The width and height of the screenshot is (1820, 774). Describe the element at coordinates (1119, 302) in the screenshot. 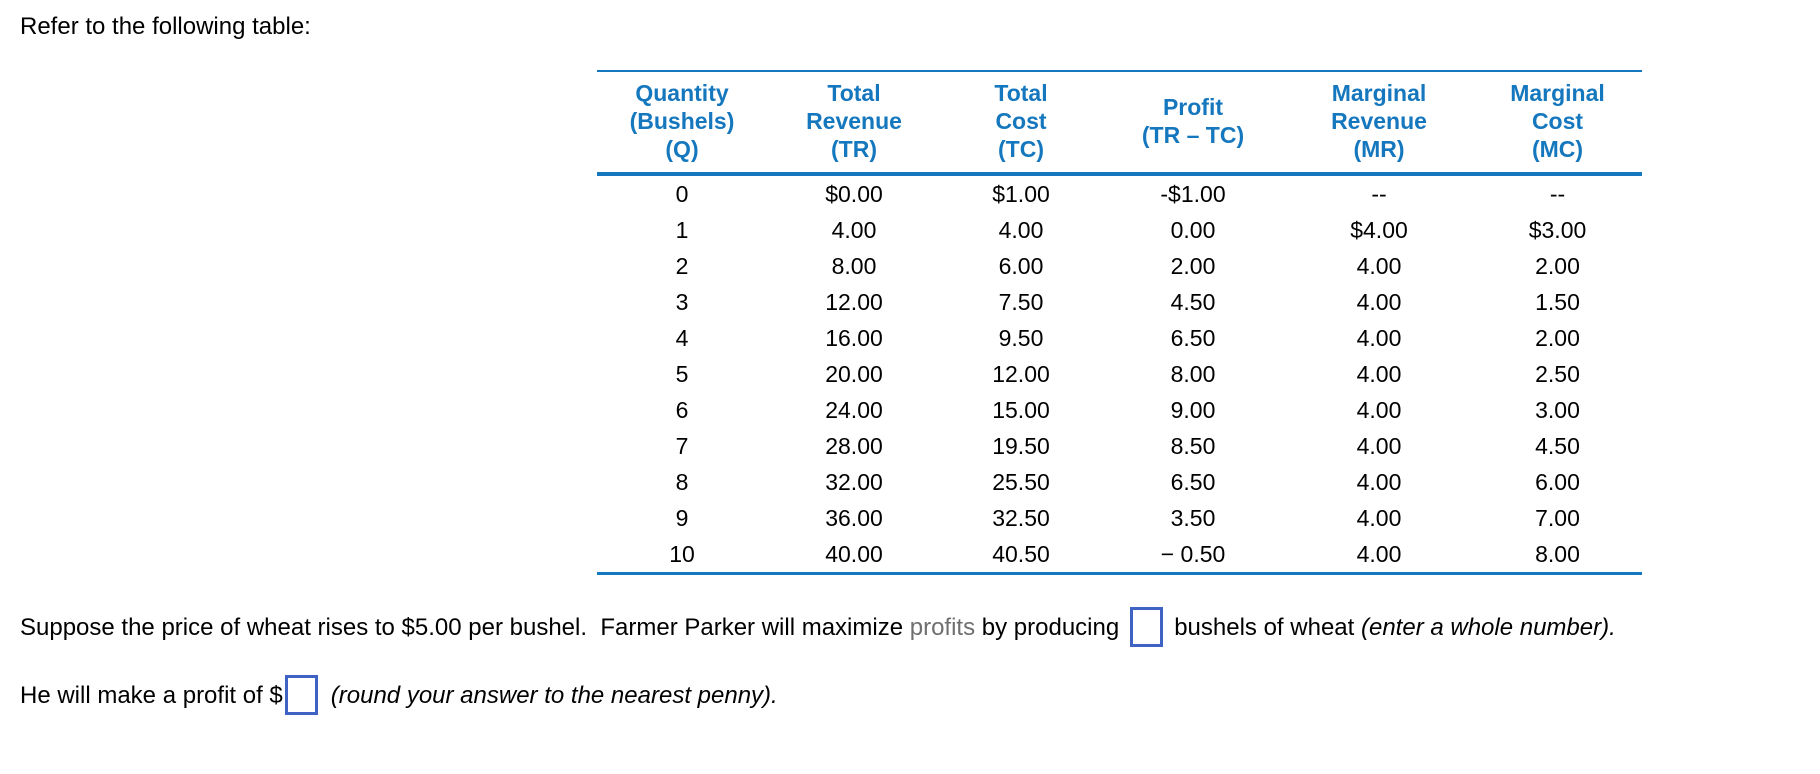

I see `table-row: 3 12.00 7.50 4.50 4.00 1.50` at that location.